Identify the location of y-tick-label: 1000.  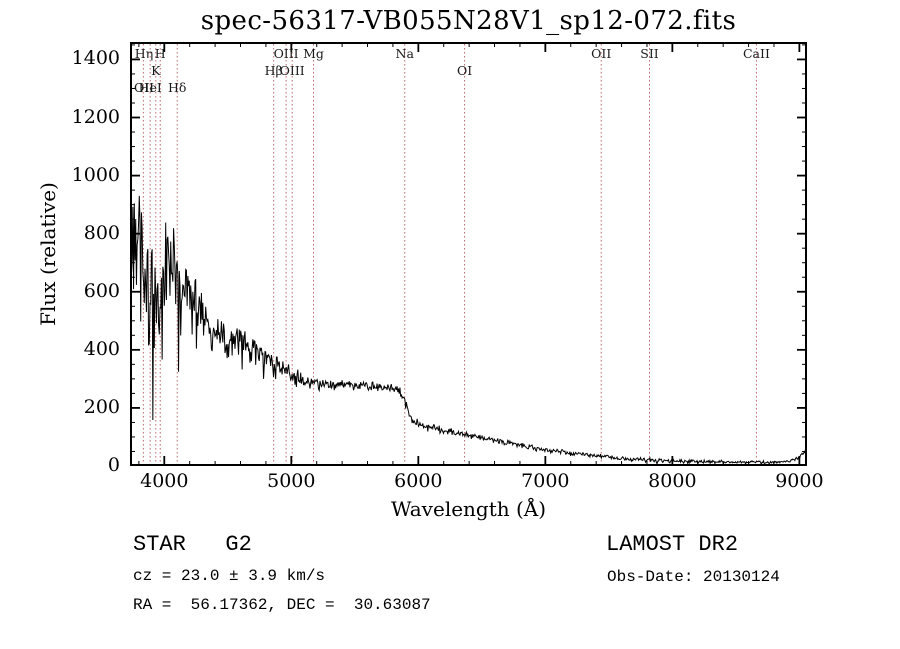
(95, 174).